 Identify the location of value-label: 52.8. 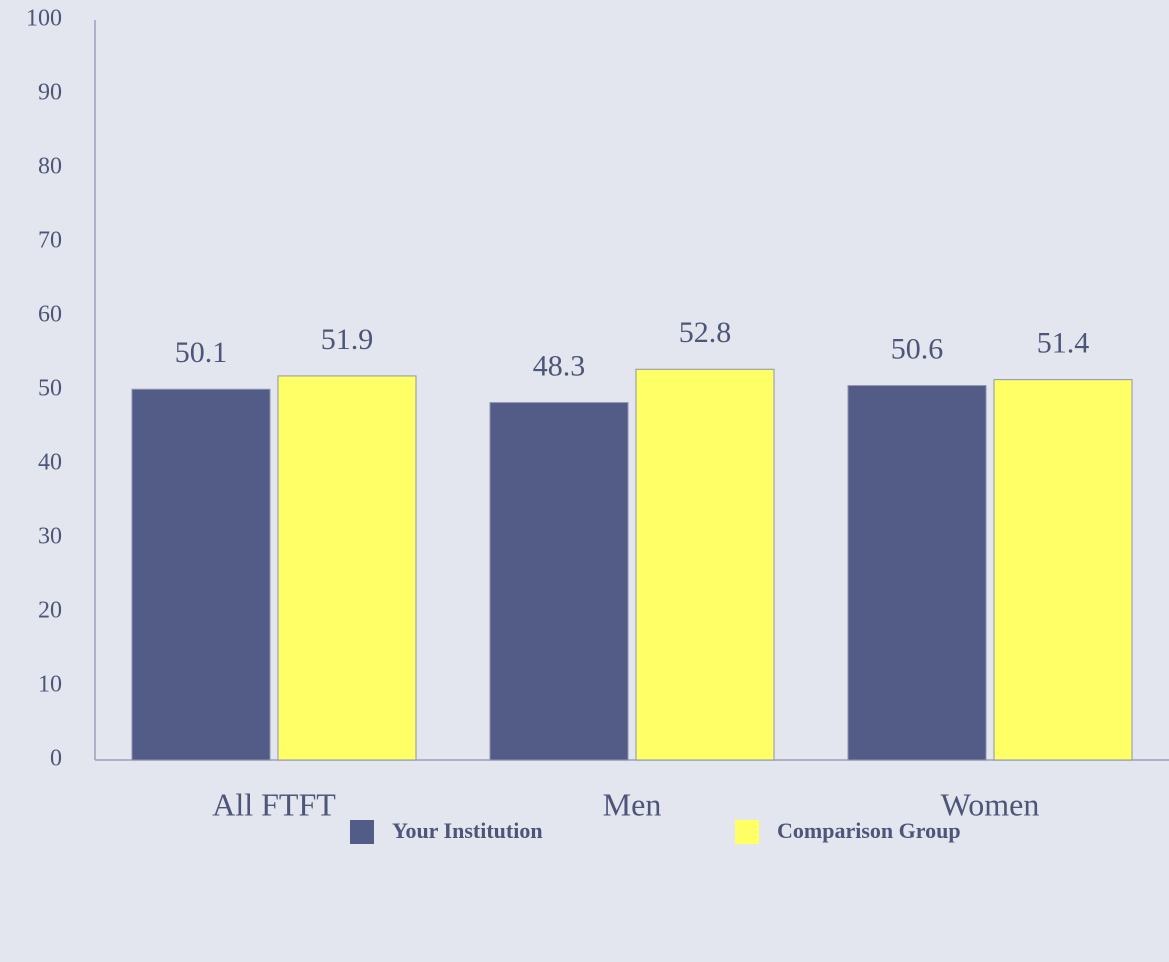
(705, 332).